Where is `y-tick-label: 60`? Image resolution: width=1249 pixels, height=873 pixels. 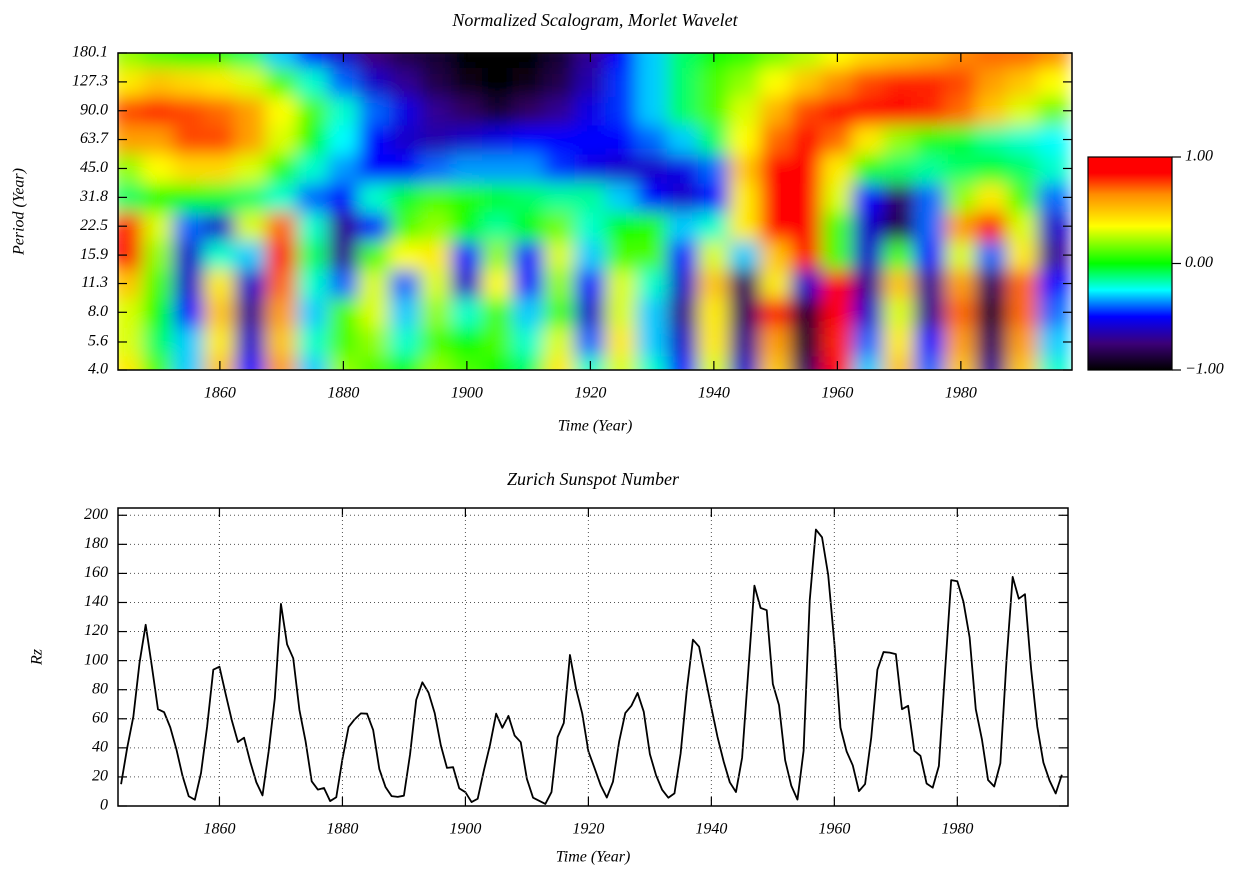
y-tick-label: 60 is located at coordinates (100, 717).